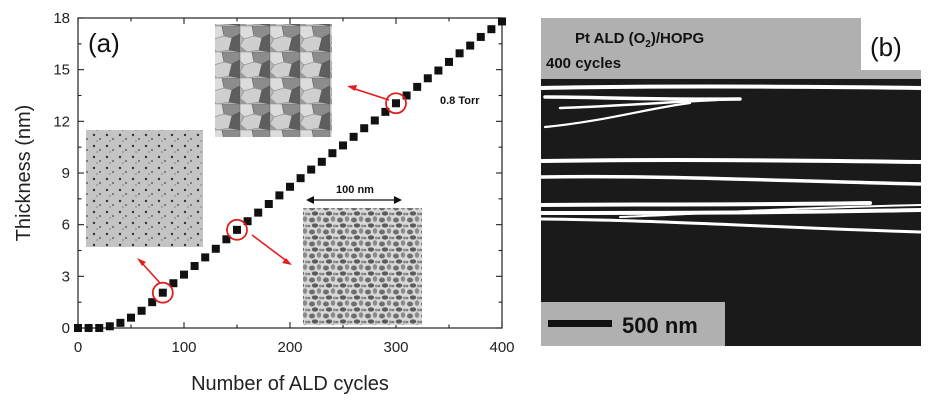  What do you see at coordinates (362, 266) in the screenshot?
I see `inset-image-islands` at bounding box center [362, 266].